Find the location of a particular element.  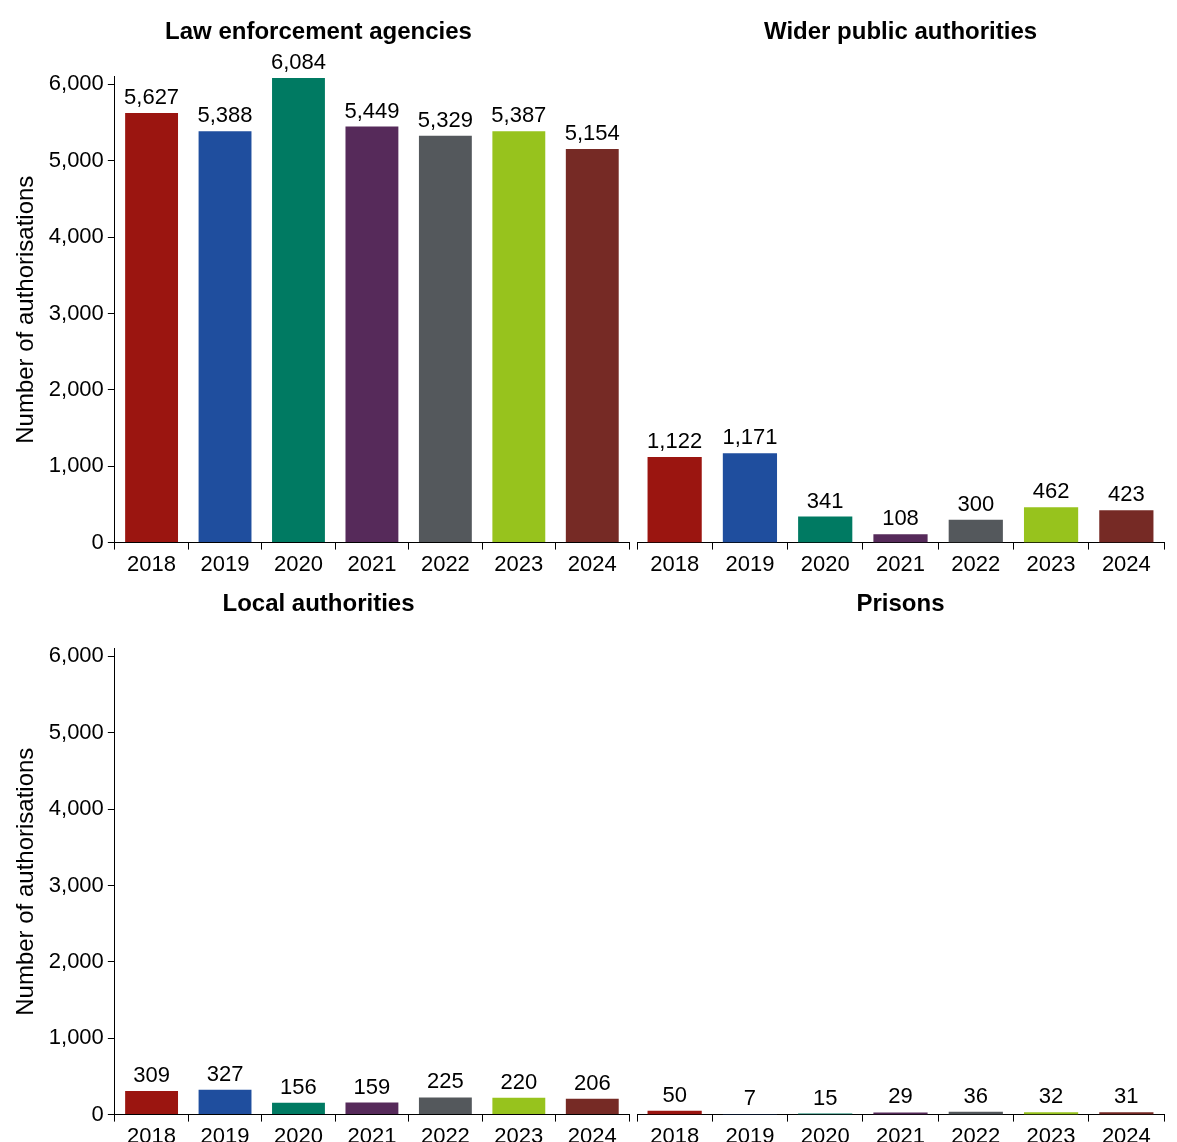

data-label: 15 is located at coordinates (825, 1097).